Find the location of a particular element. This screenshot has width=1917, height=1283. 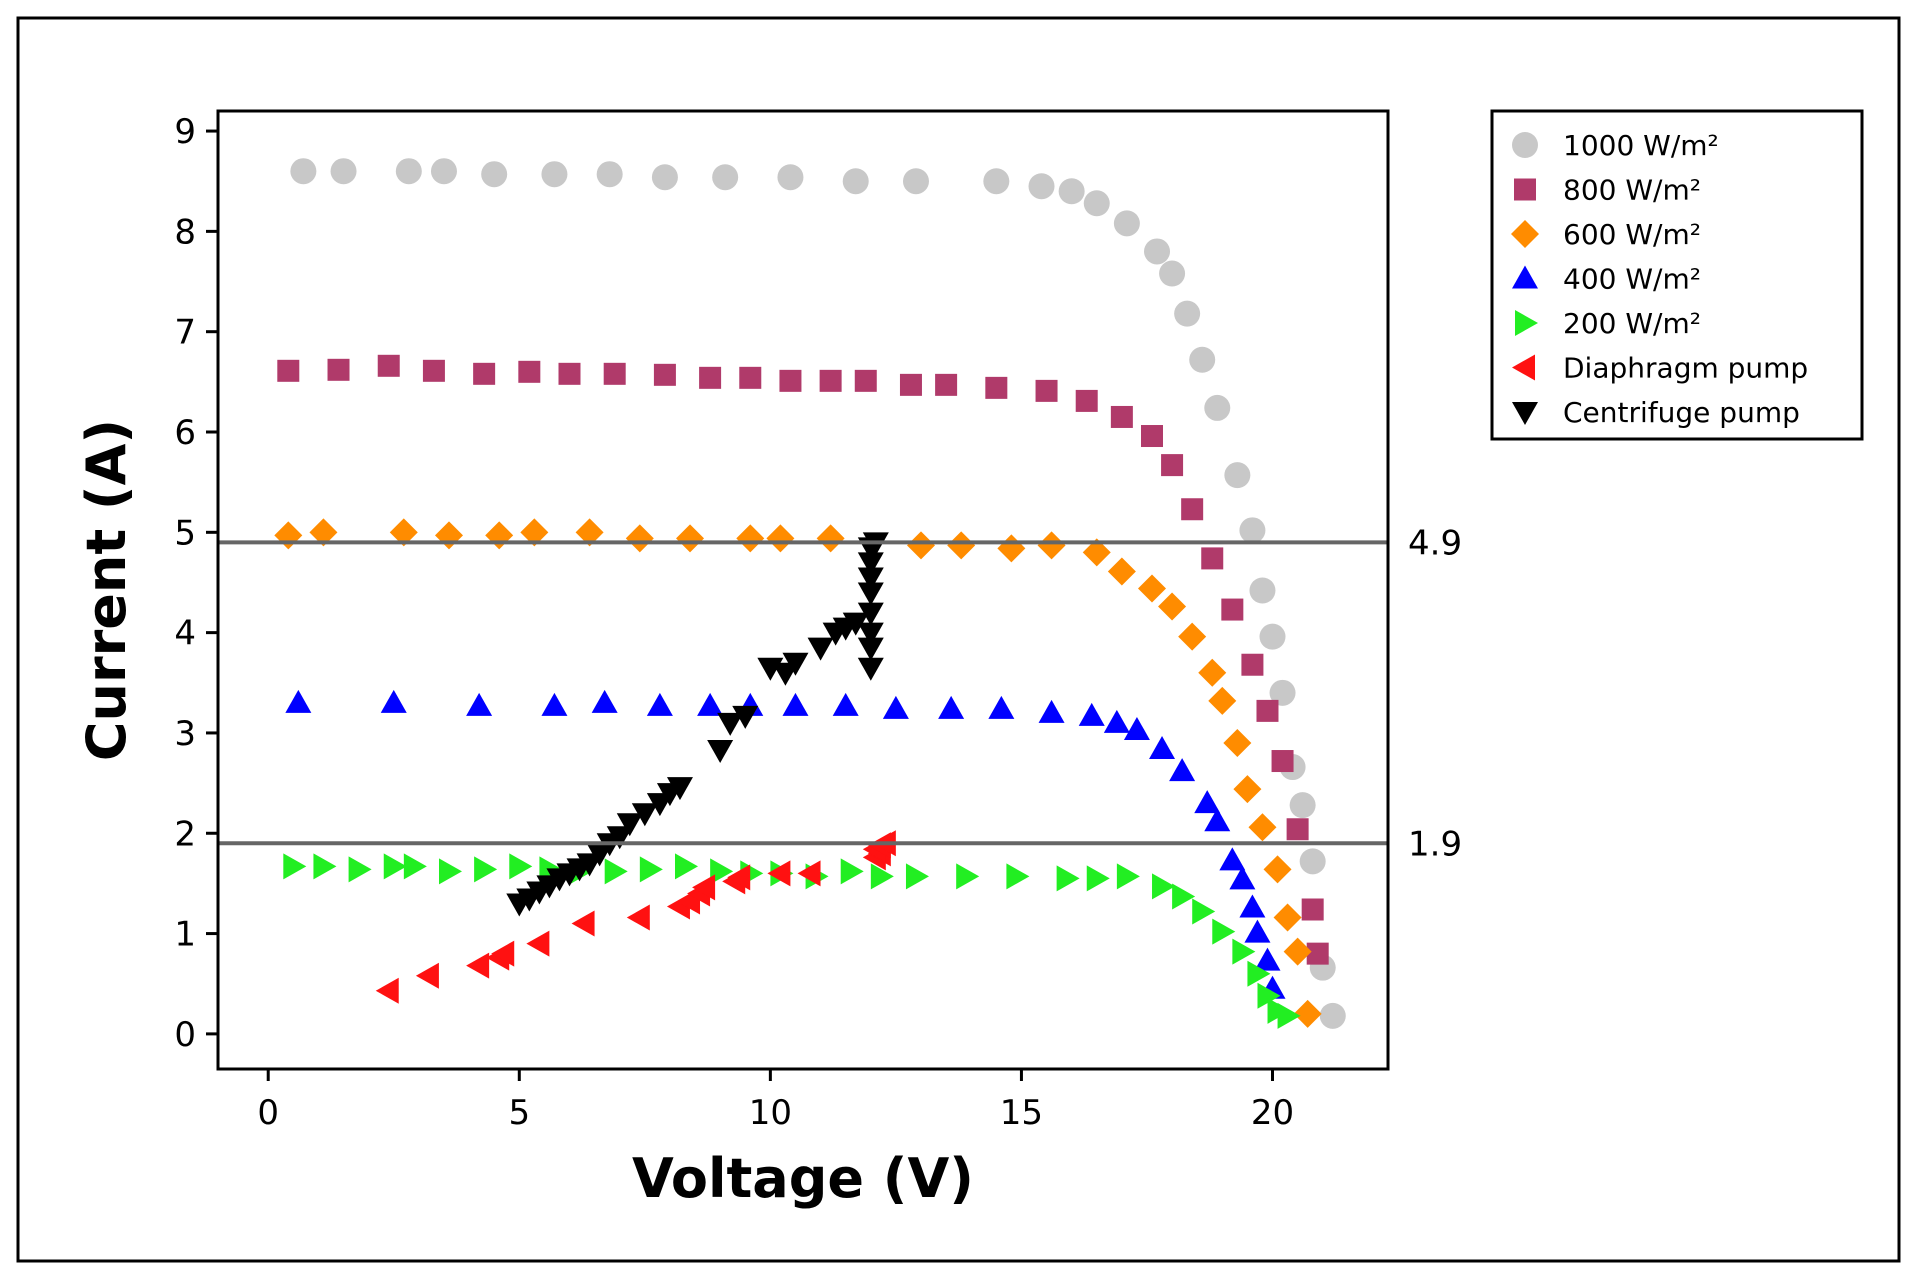

x-tick-label: 10 is located at coordinates (770, 1113).